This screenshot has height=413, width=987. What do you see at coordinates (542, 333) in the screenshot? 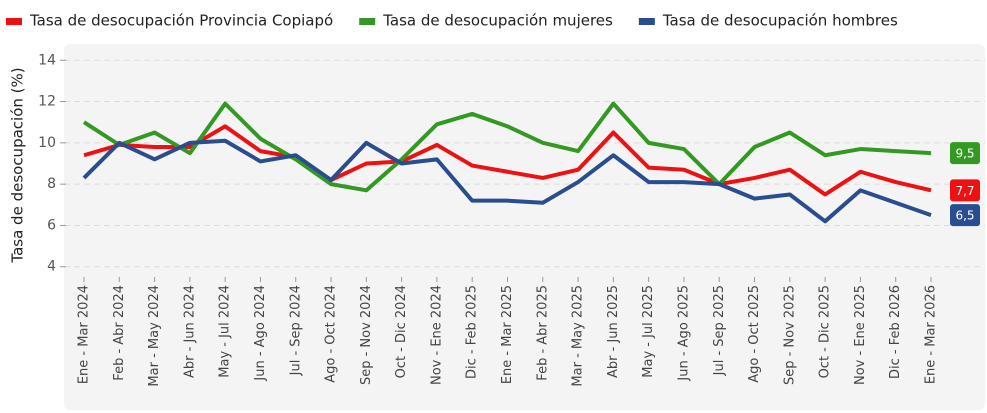
I see `x-tick-label: Feb - Abr 2025` at bounding box center [542, 333].